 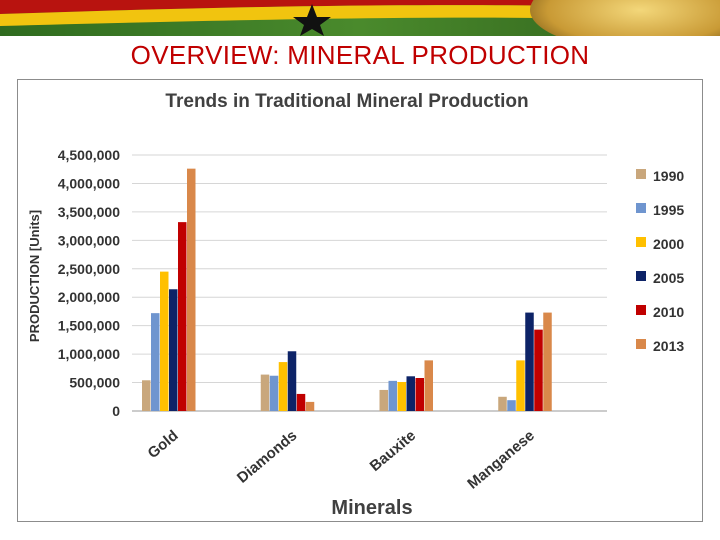 What do you see at coordinates (383, 400) in the screenshot?
I see `bar-bauxite-1990` at bounding box center [383, 400].